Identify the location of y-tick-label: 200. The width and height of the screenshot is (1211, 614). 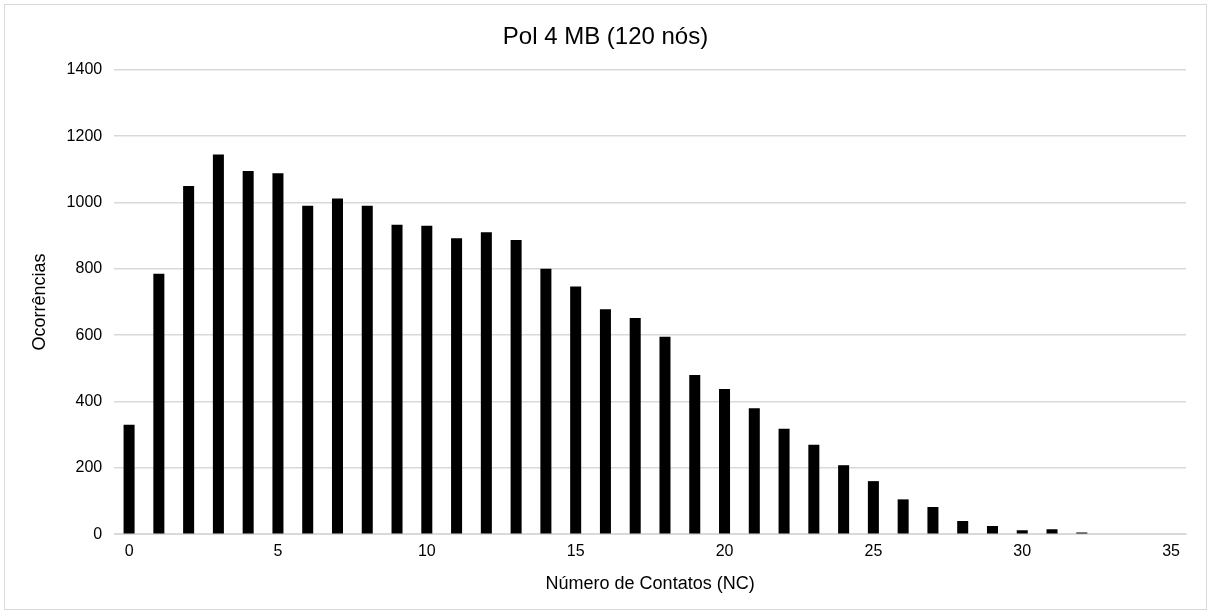
(89, 467).